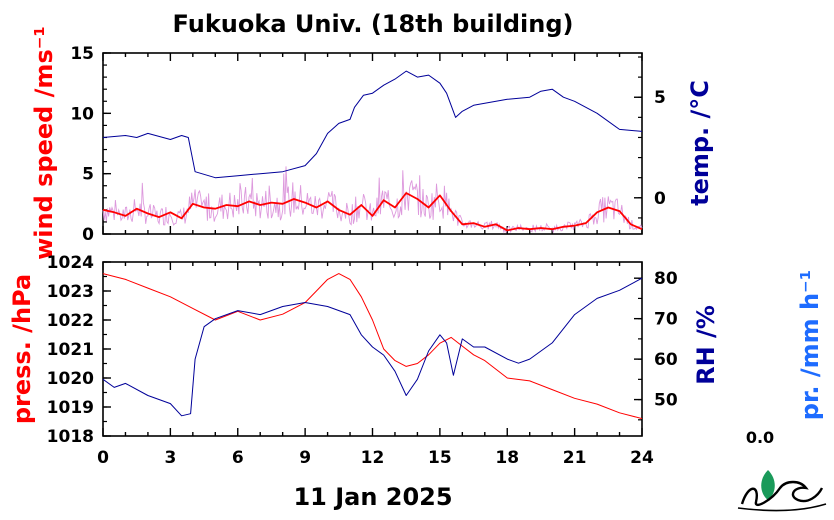  Describe the element at coordinates (507, 458) in the screenshot. I see `x-tick-label: 18` at that location.